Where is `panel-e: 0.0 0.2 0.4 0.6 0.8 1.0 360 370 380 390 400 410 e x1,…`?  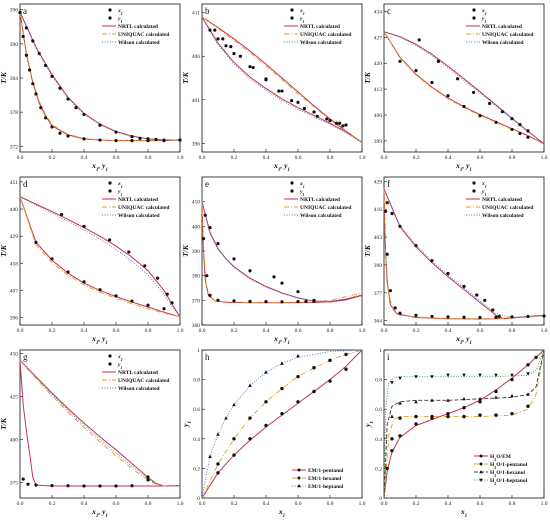
panel-e: 0.0 0.2 0.4 0.6 0.8 1.0 360 370 380 390 400 410 e x1,… is located at coordinates (273, 261).